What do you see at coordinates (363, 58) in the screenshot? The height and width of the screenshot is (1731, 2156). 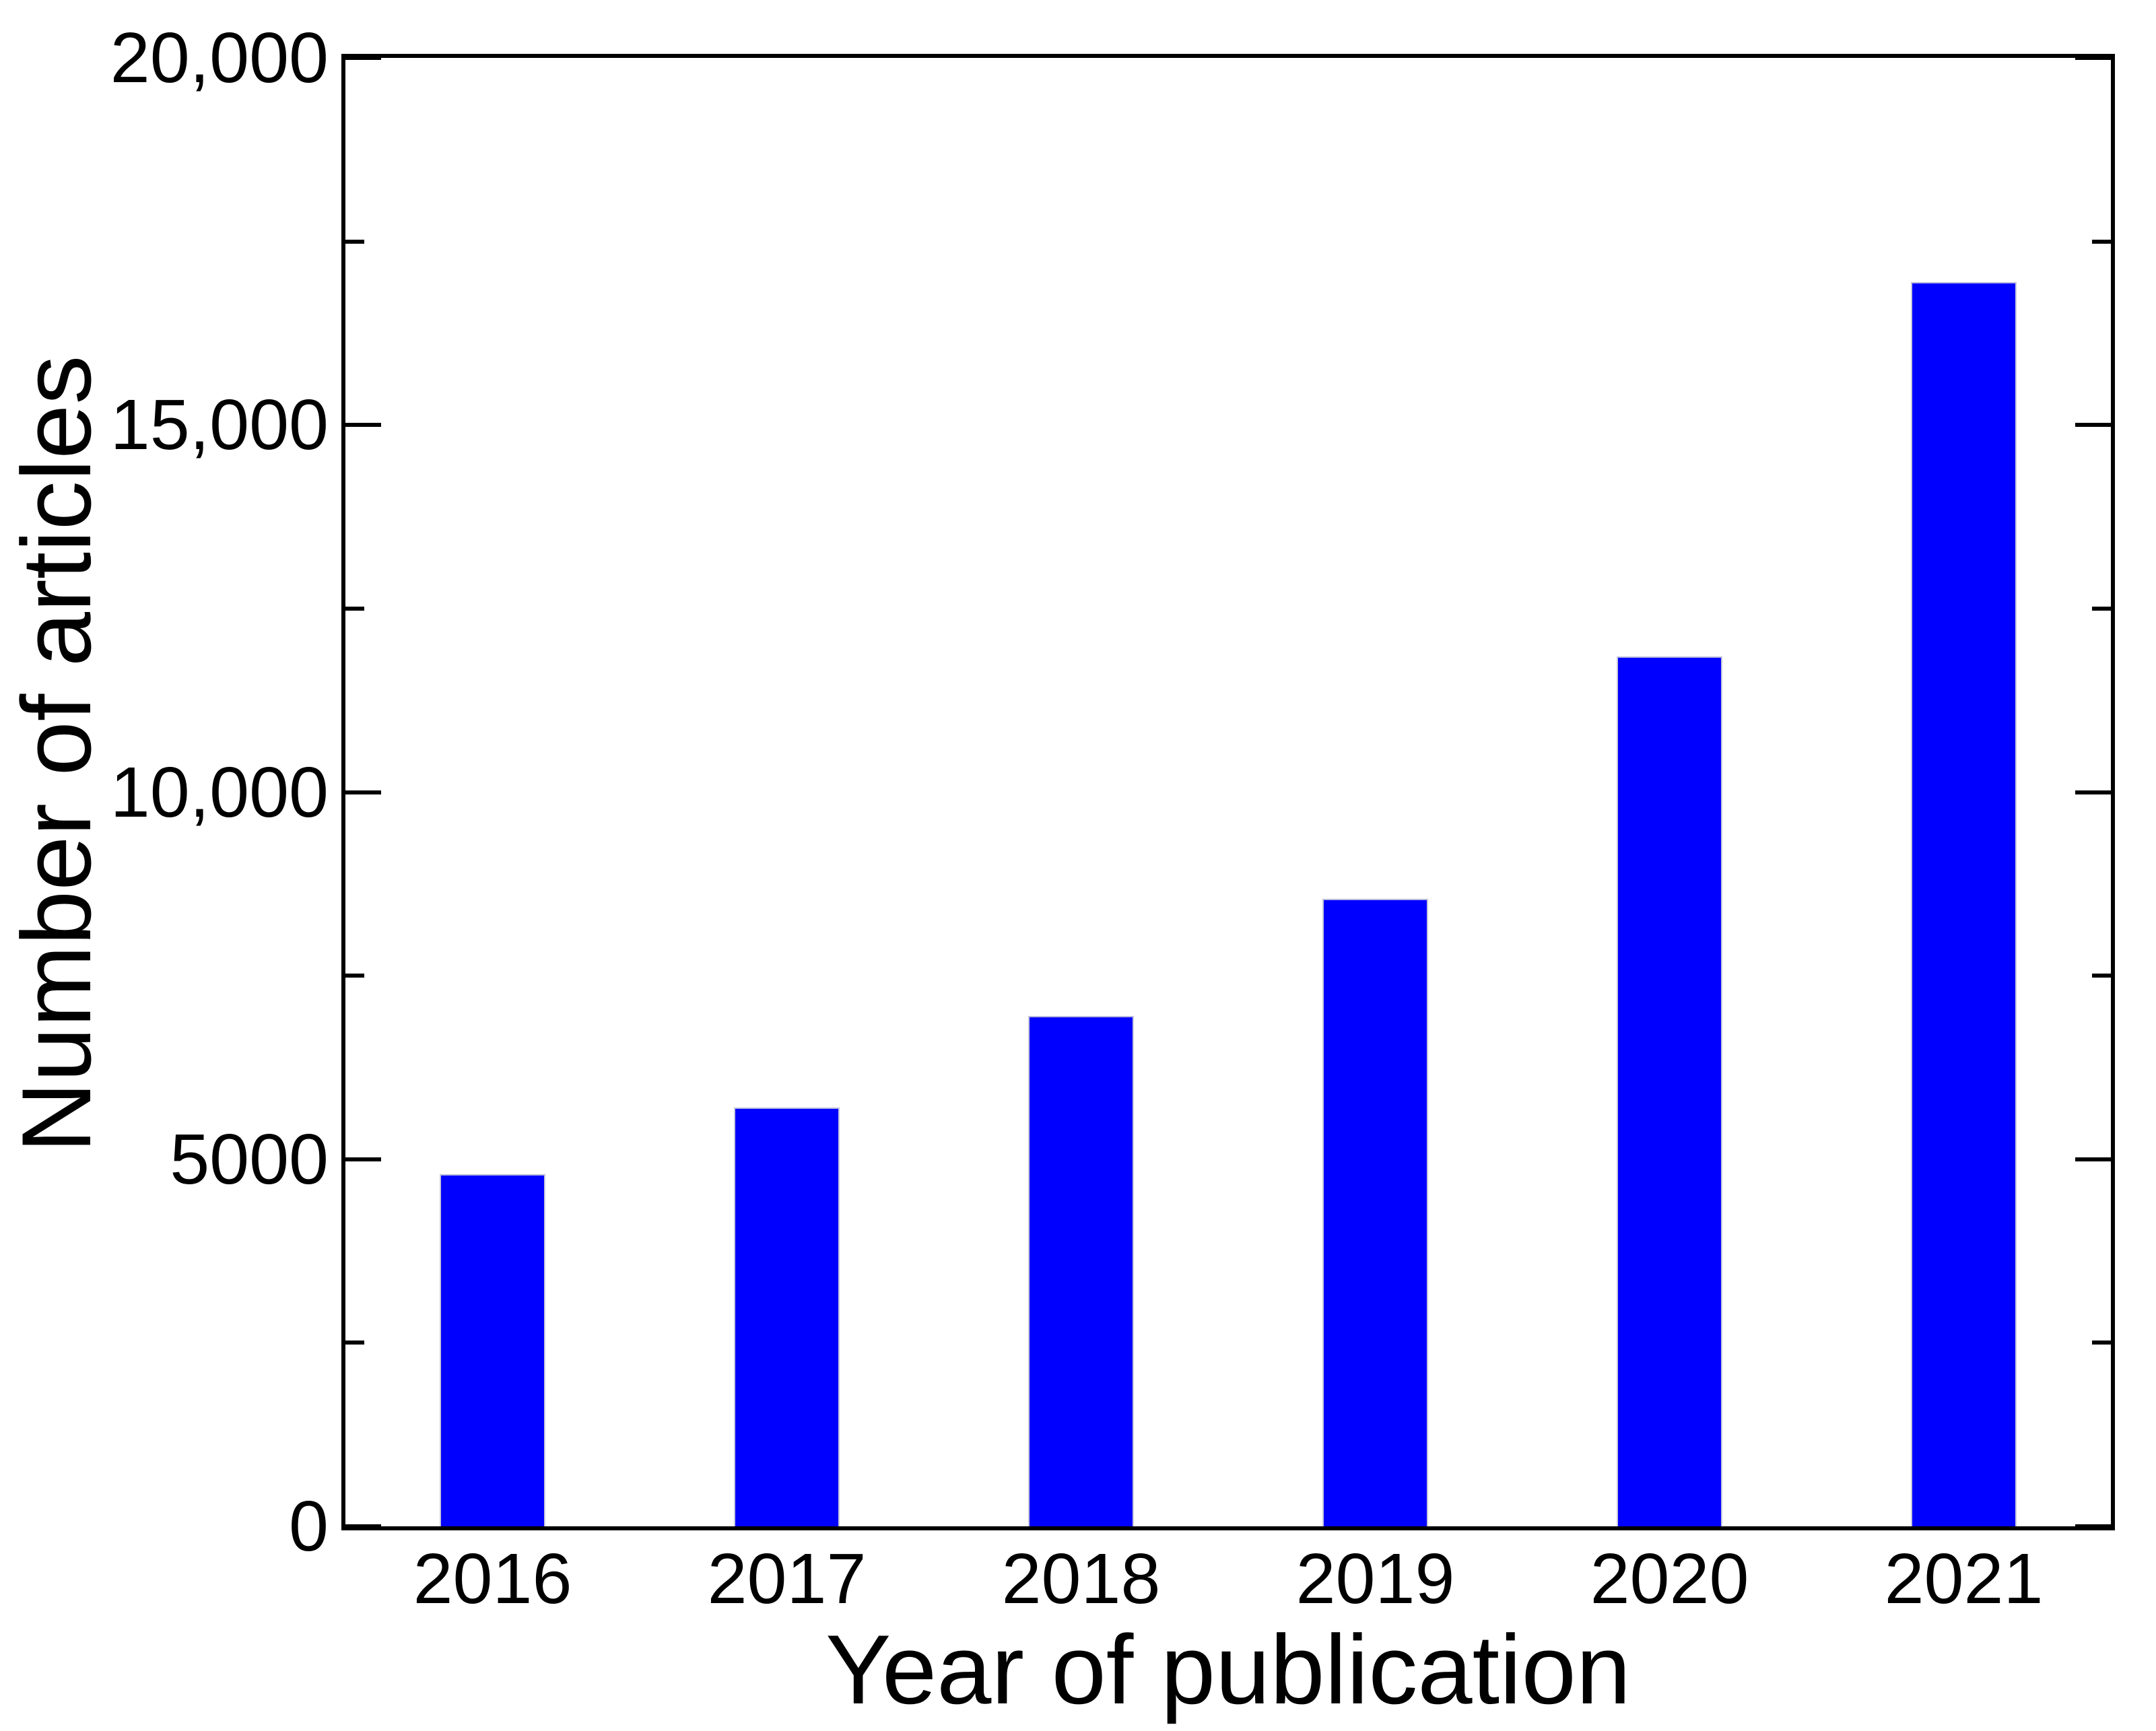 I see `y-major-tick-20000-left` at bounding box center [363, 58].